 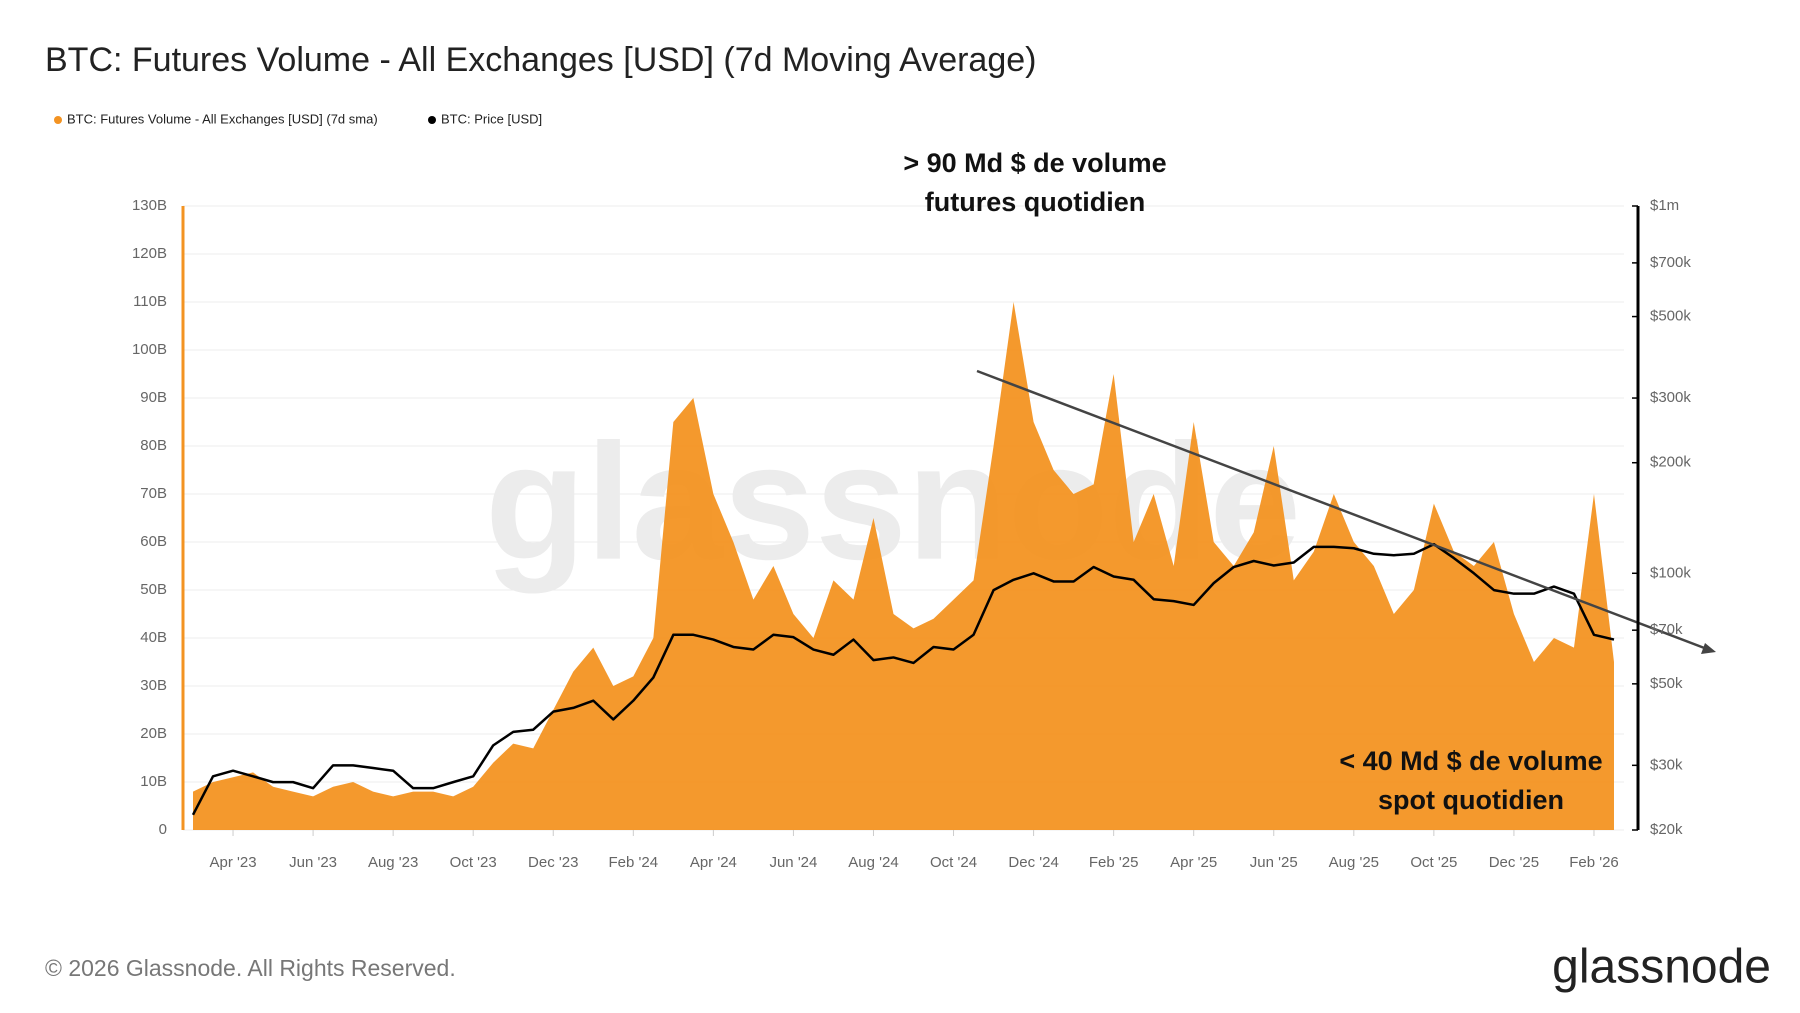 What do you see at coordinates (1666, 629) in the screenshot?
I see `y2-tick-label: $70k` at bounding box center [1666, 629].